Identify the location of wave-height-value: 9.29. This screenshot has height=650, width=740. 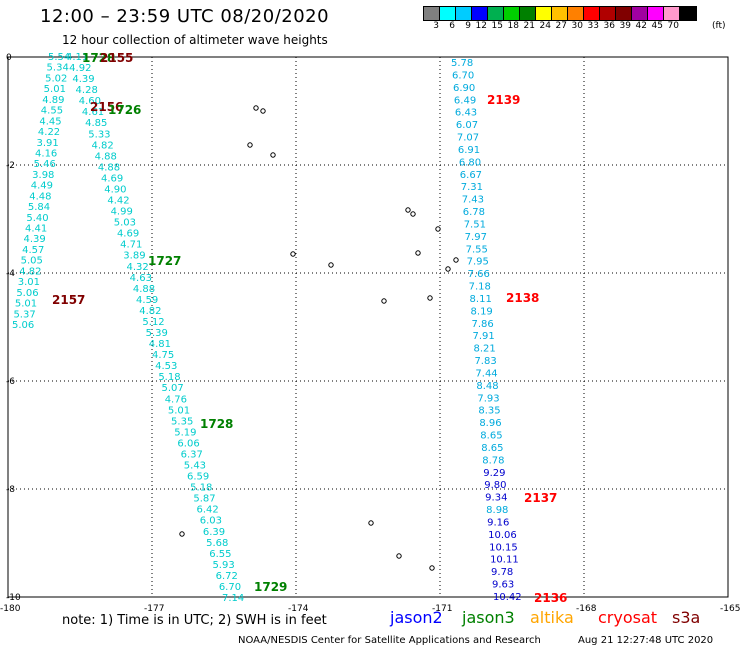
(494, 473).